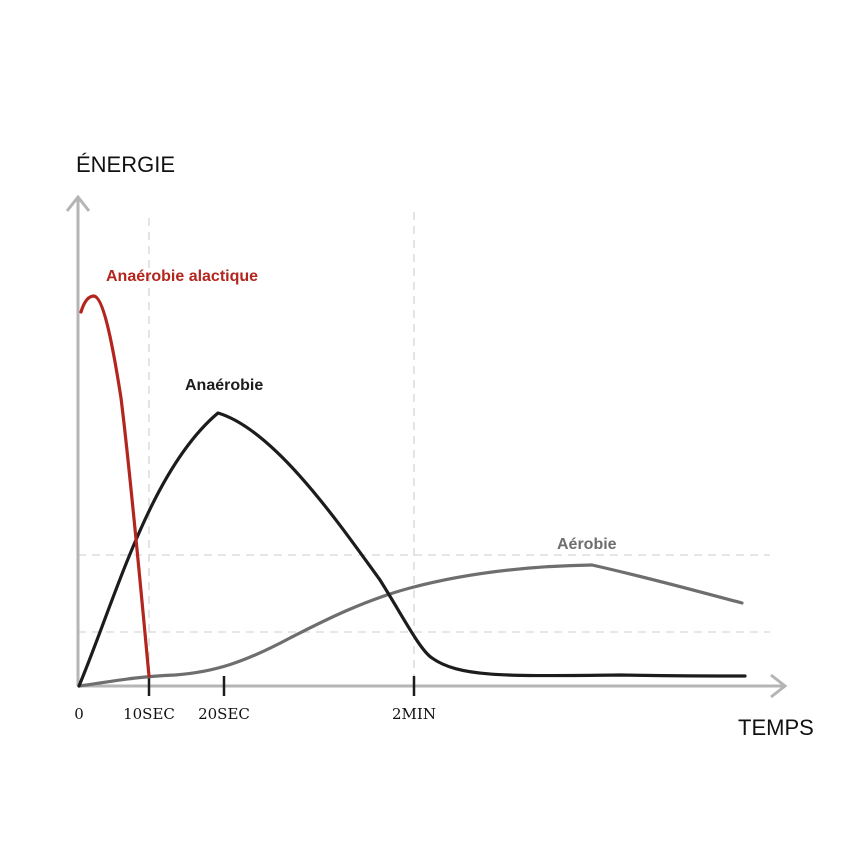 Image resolution: width=850 pixels, height=850 pixels. I want to click on tick-label-2min: 2MIN, so click(414, 714).